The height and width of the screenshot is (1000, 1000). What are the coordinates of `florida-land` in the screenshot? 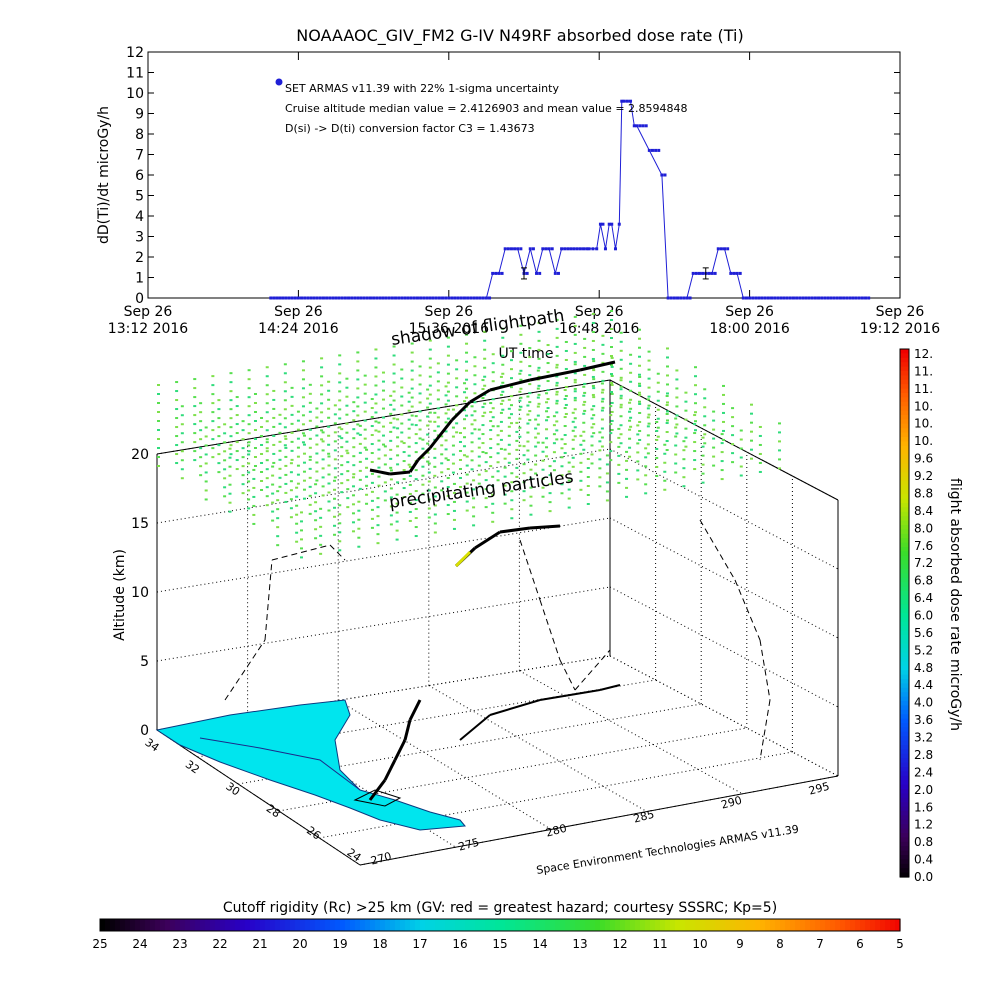 It's located at (310, 765).